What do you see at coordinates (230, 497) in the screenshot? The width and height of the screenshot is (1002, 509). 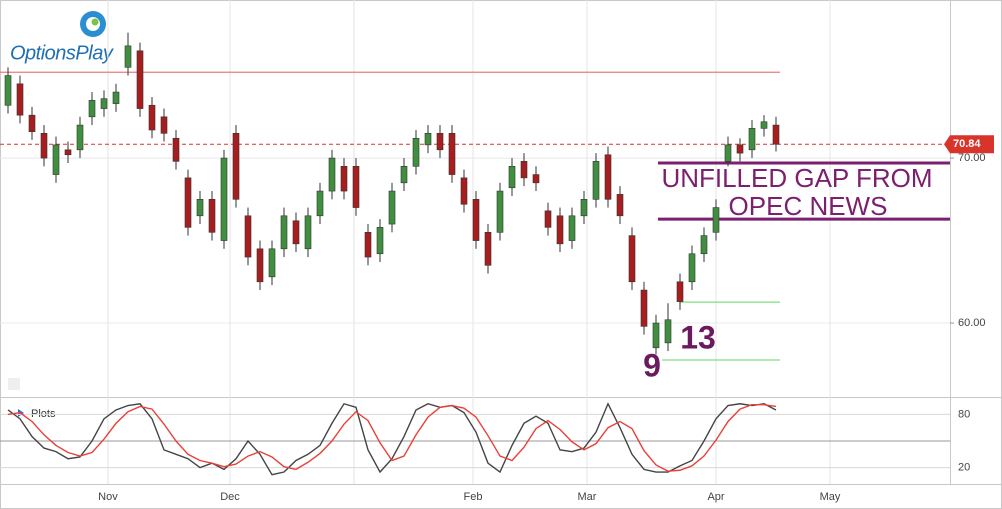 I see `x-tick-label: Dec` at bounding box center [230, 497].